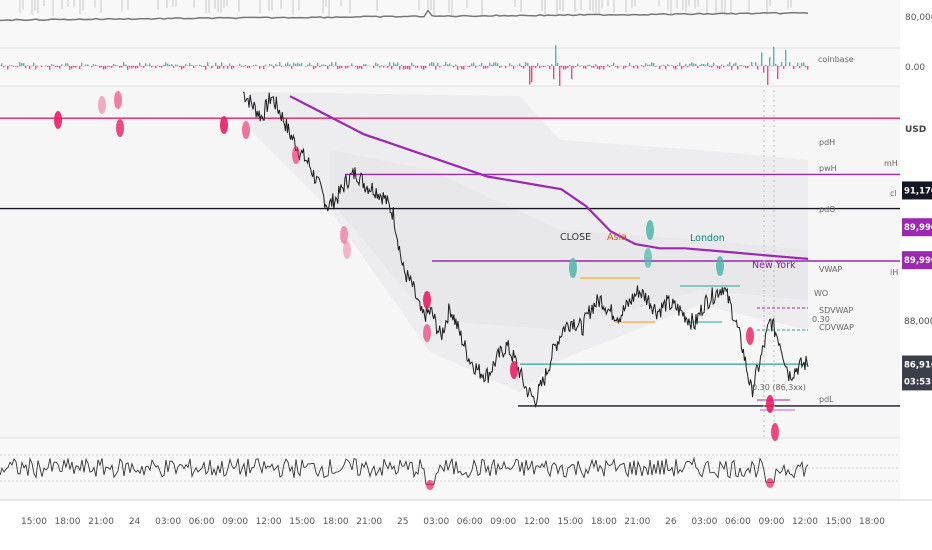 The image size is (932, 550). I want to click on level-mark-vwap: VWAP, so click(830, 269).